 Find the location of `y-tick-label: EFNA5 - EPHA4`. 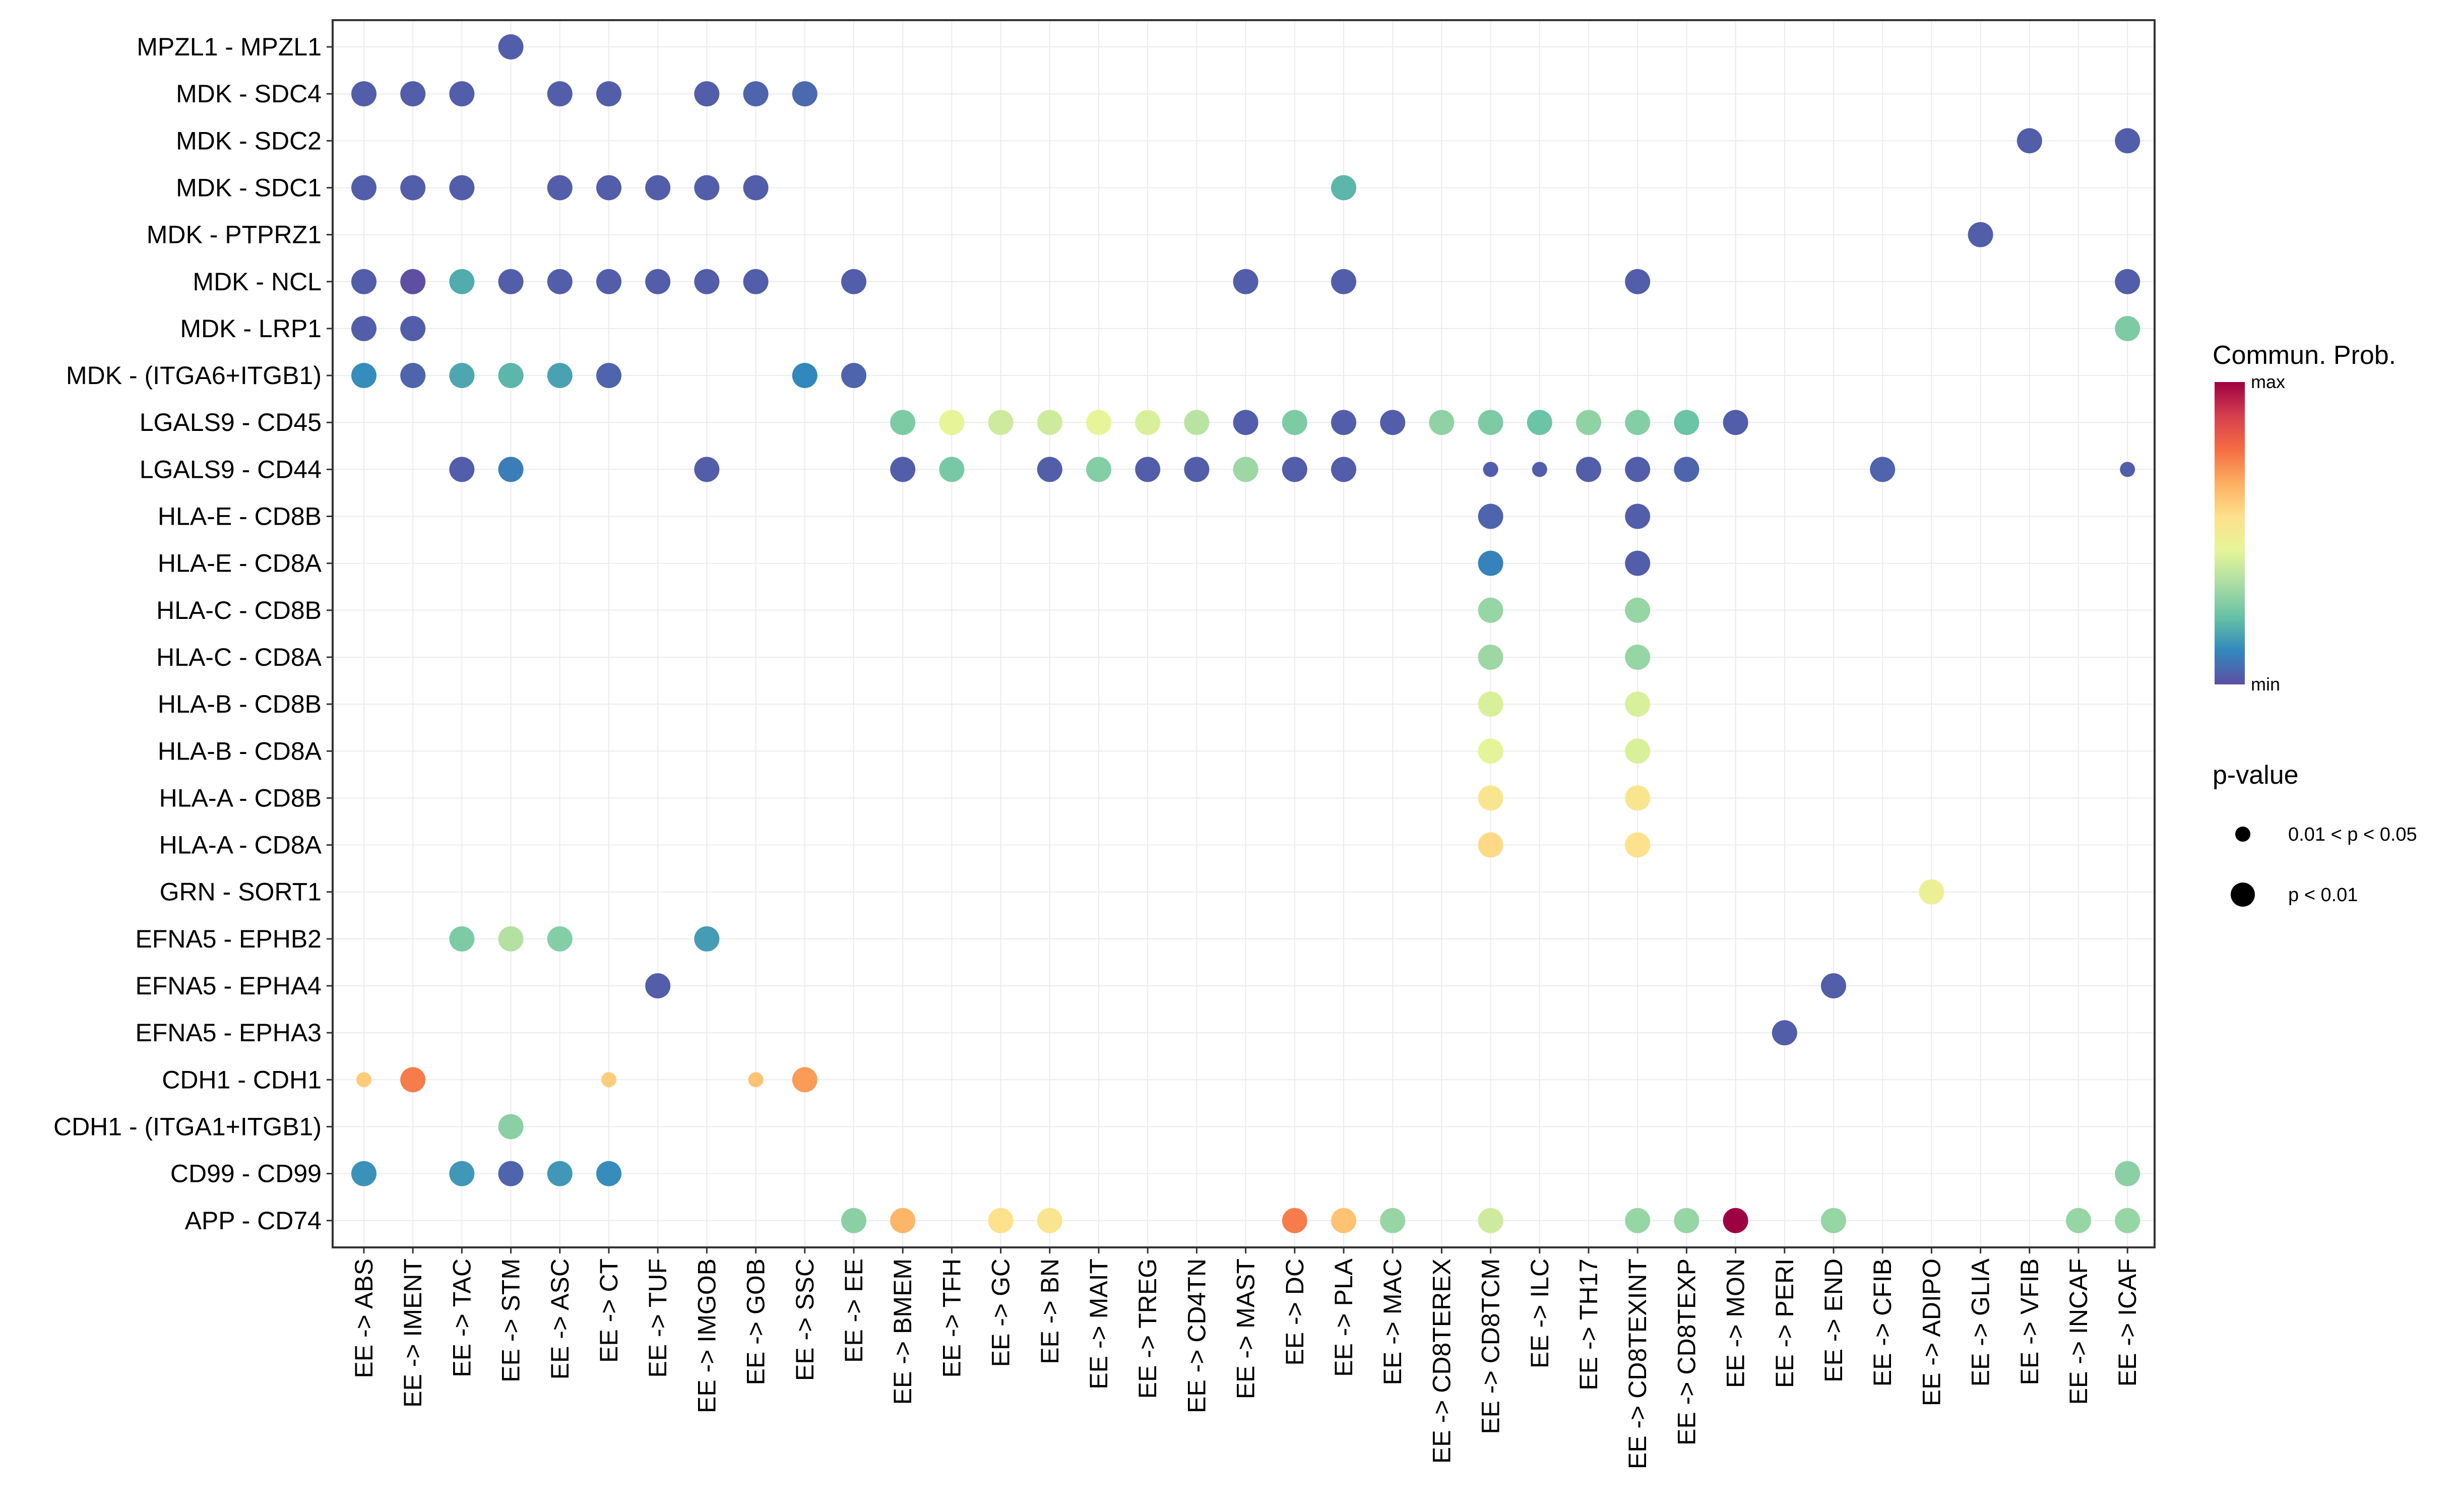

y-tick-label: EFNA5 - EPHA4 is located at coordinates (229, 986).